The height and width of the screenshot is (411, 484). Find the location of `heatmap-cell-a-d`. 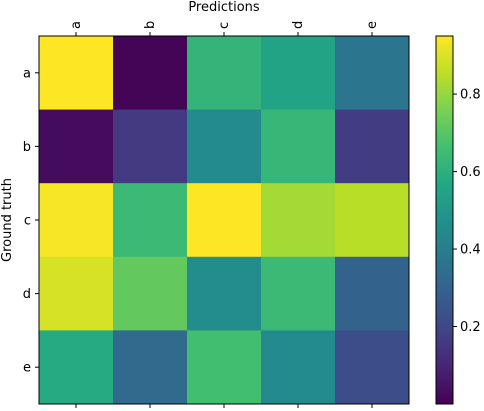

heatmap-cell-a-d is located at coordinates (298, 73).